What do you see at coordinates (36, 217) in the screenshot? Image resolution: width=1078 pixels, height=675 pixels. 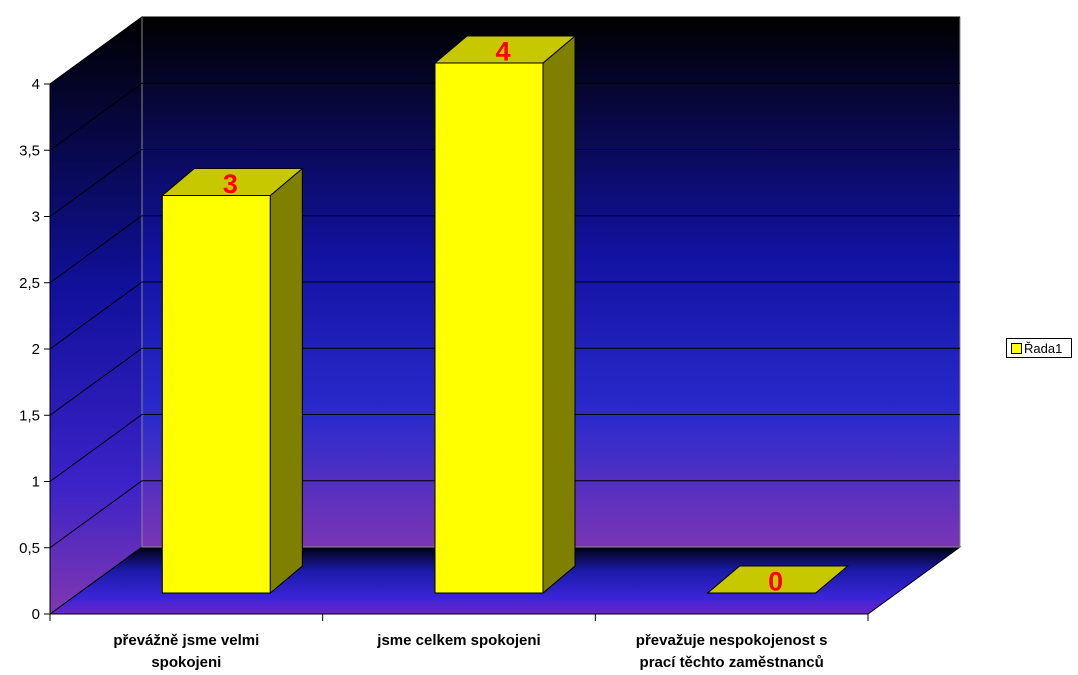 I see `y-tick-label: 3` at bounding box center [36, 217].